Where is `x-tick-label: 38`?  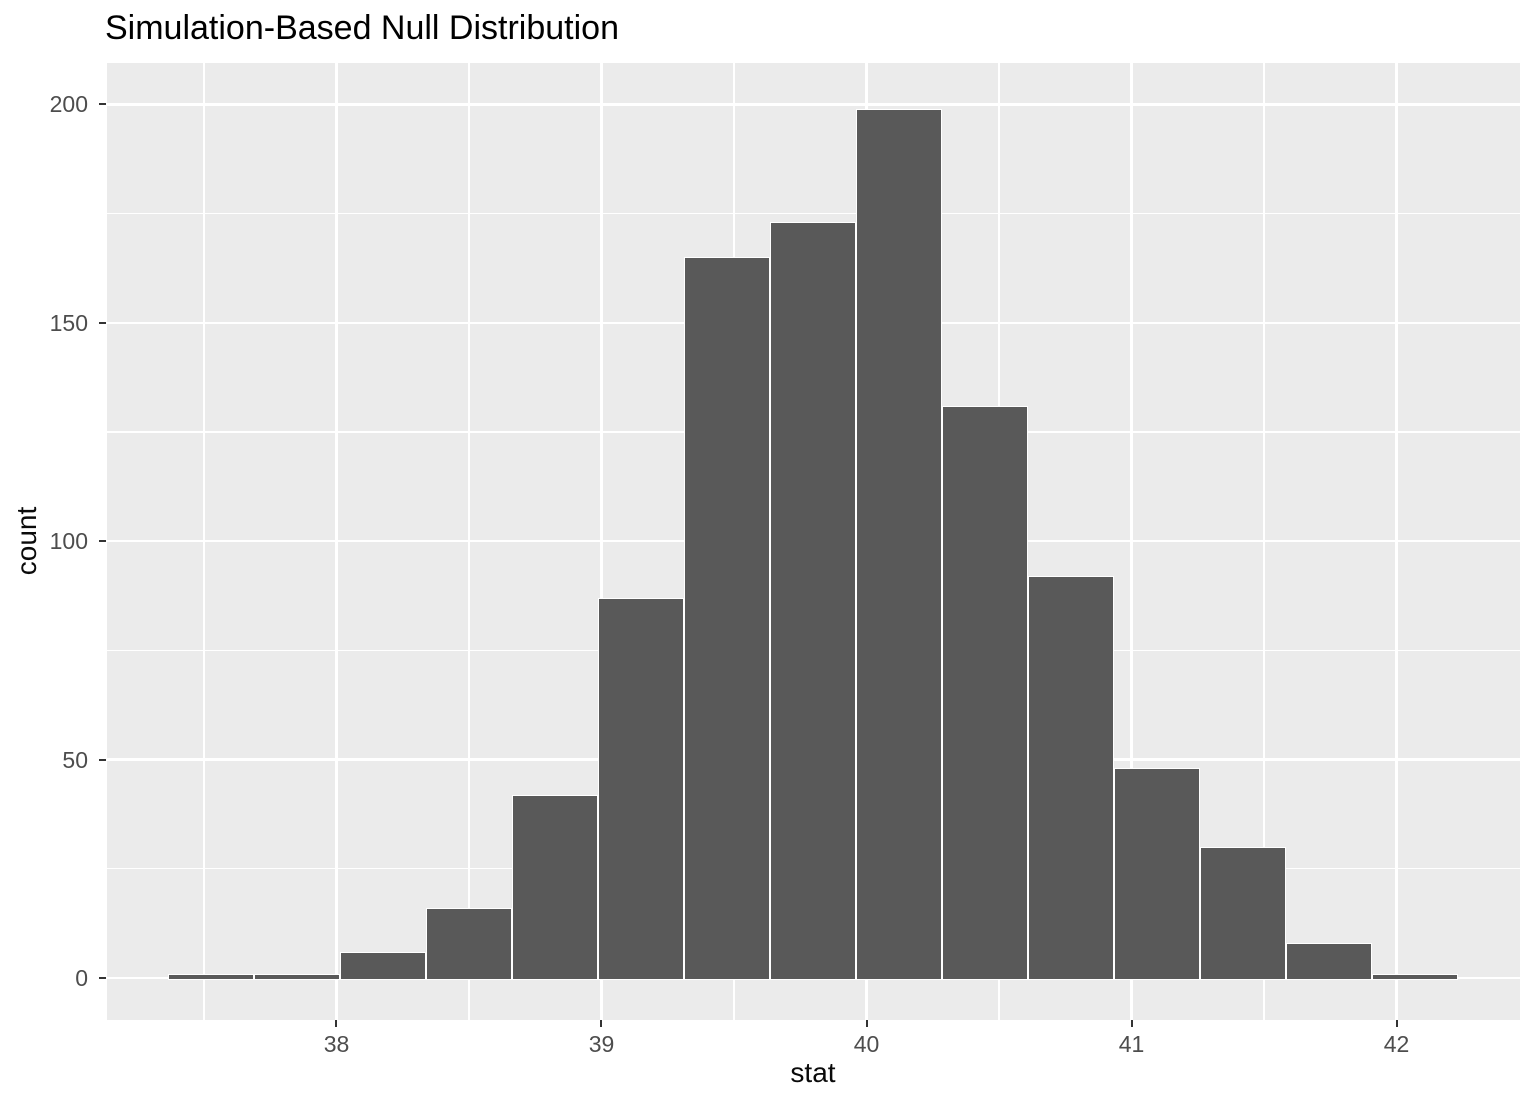
x-tick-label: 38 is located at coordinates (336, 1044).